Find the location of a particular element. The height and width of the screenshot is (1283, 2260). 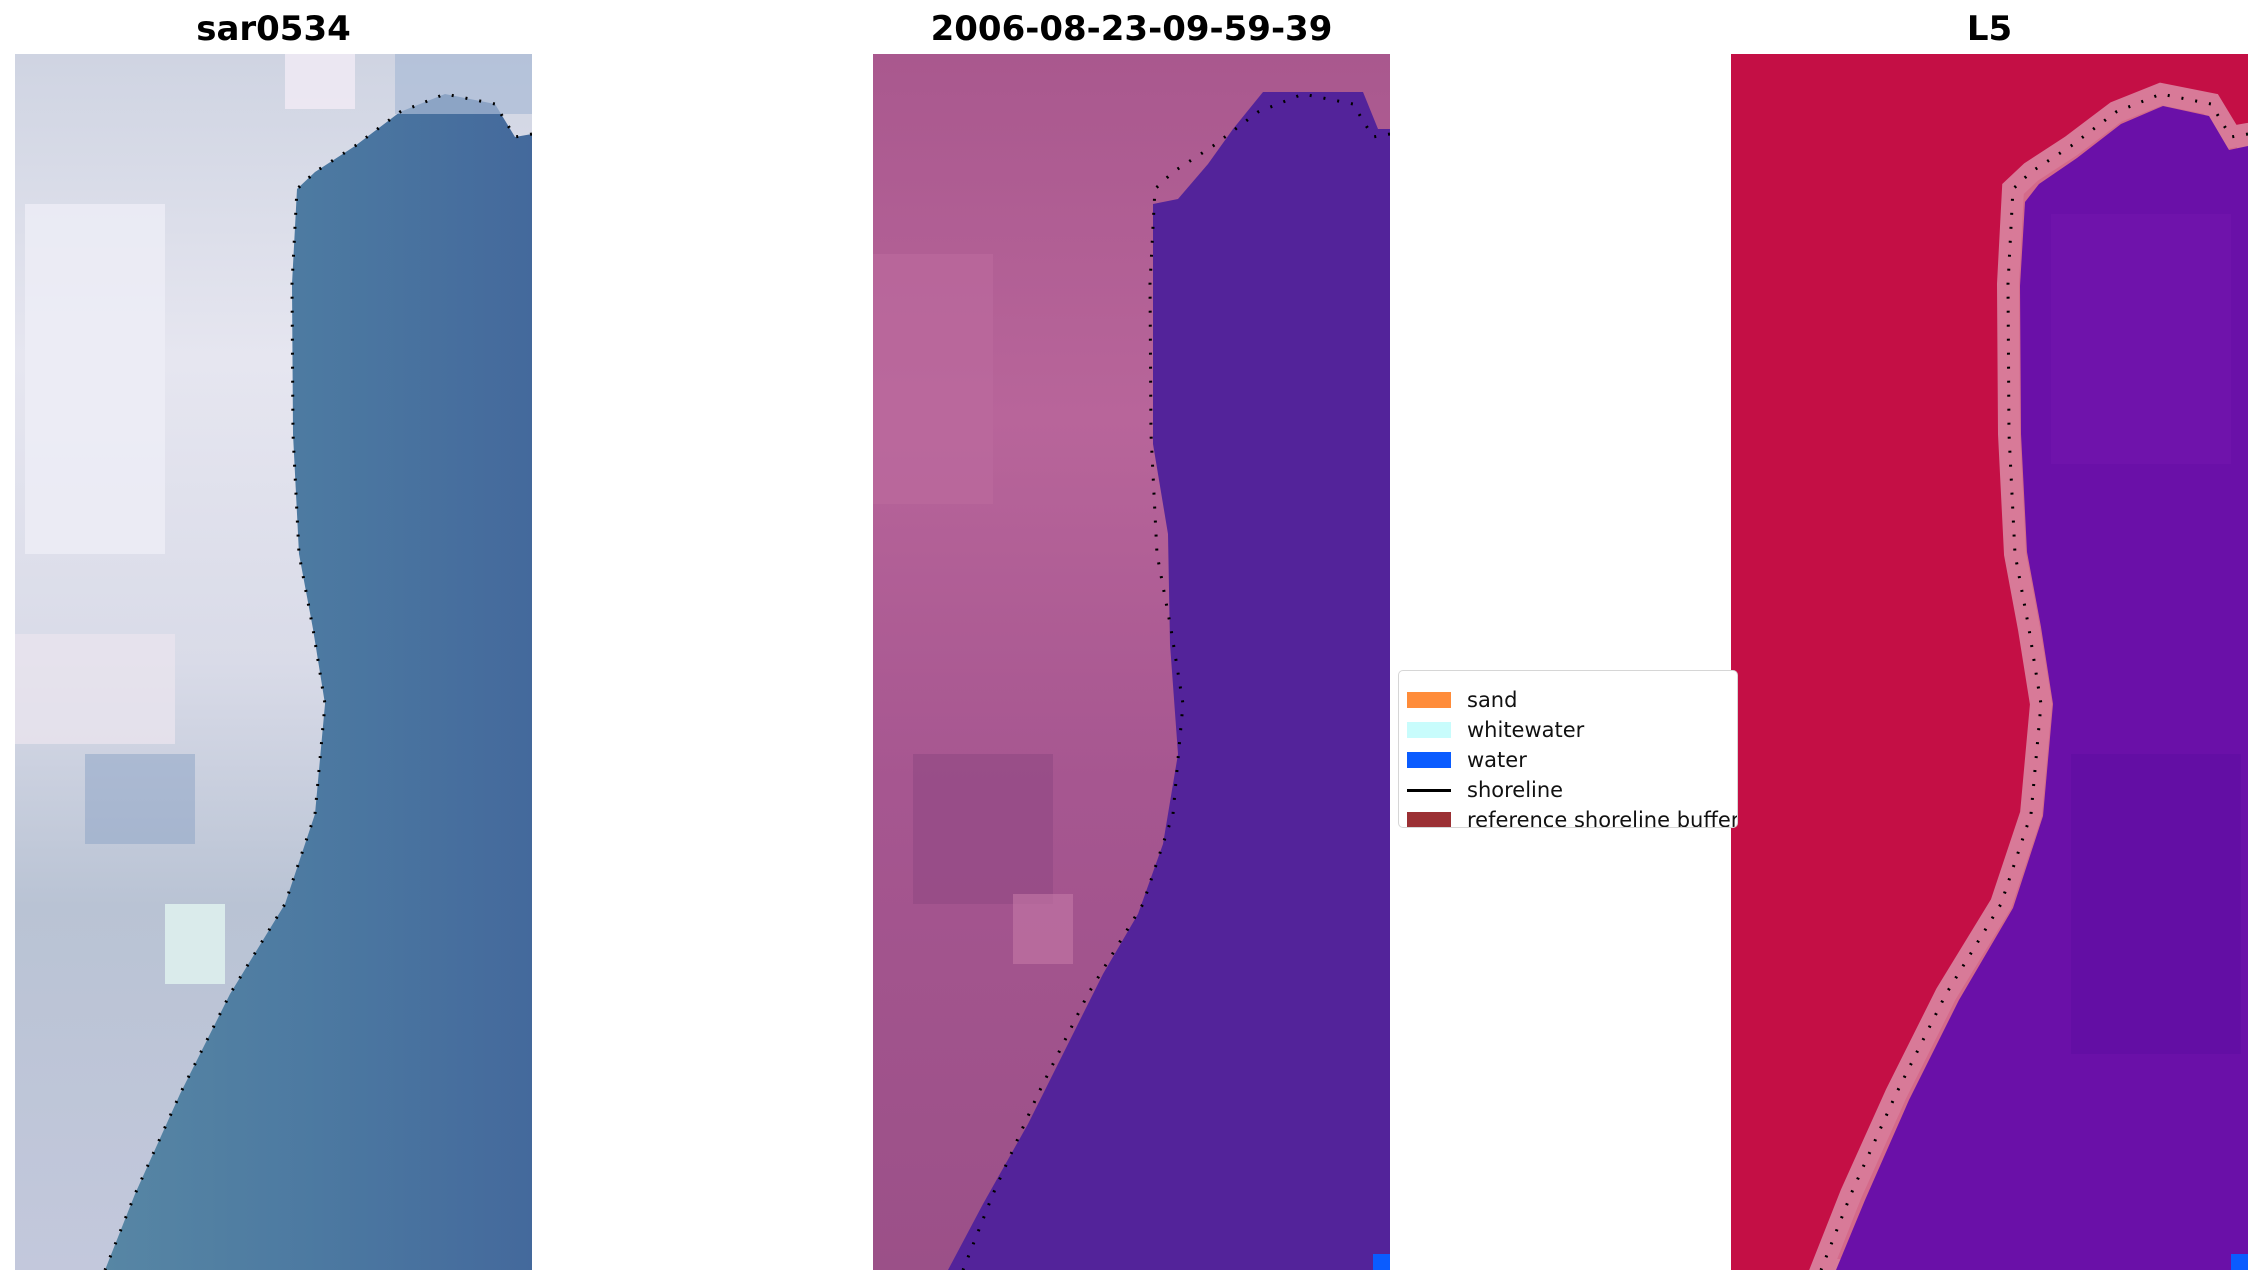

water-swatch is located at coordinates (1429, 760).